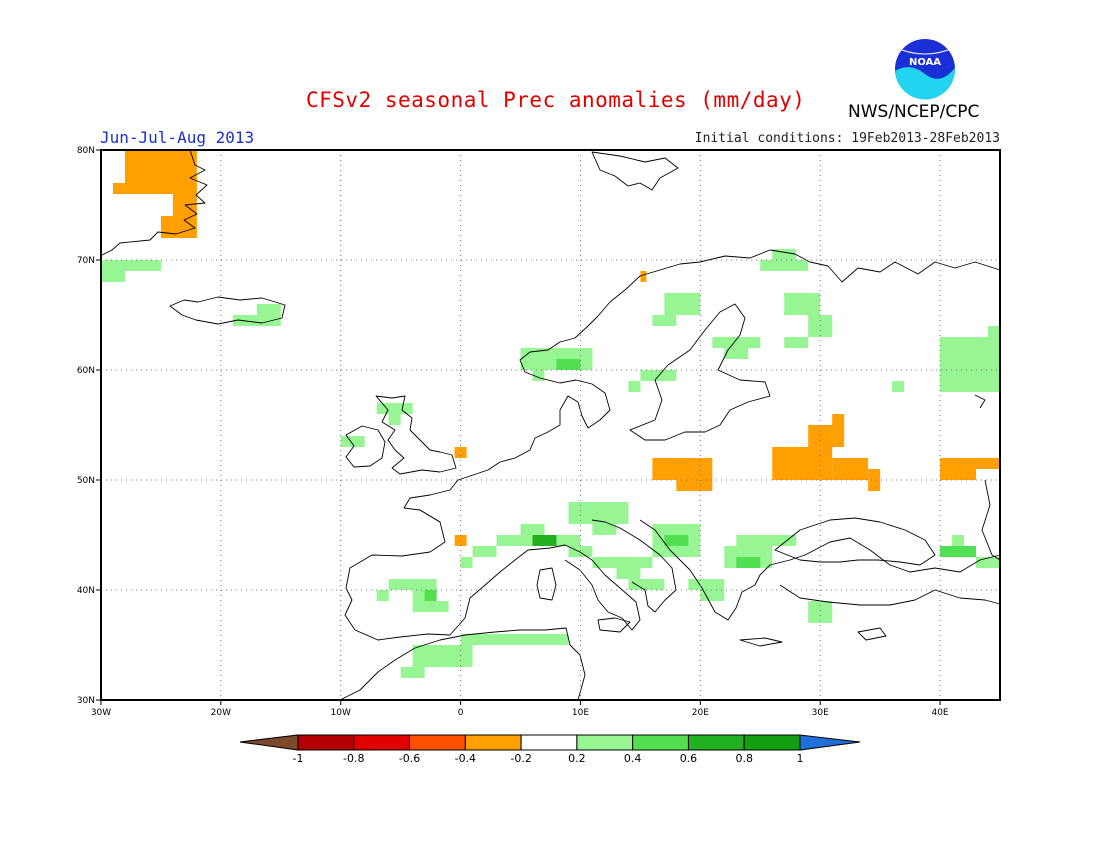  I want to click on lon-tick-label: 40E, so click(939, 713).